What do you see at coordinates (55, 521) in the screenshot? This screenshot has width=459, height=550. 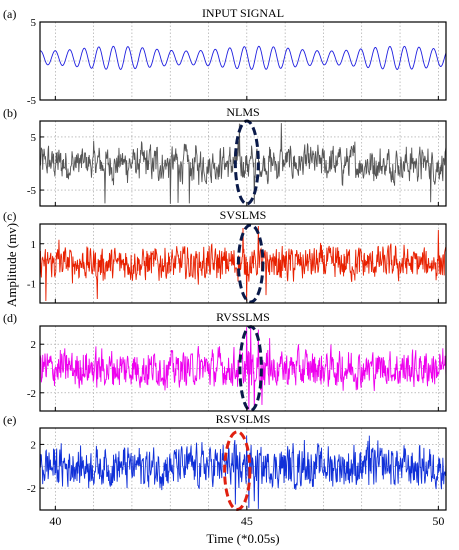 I see `x-tick-label: 40` at bounding box center [55, 521].